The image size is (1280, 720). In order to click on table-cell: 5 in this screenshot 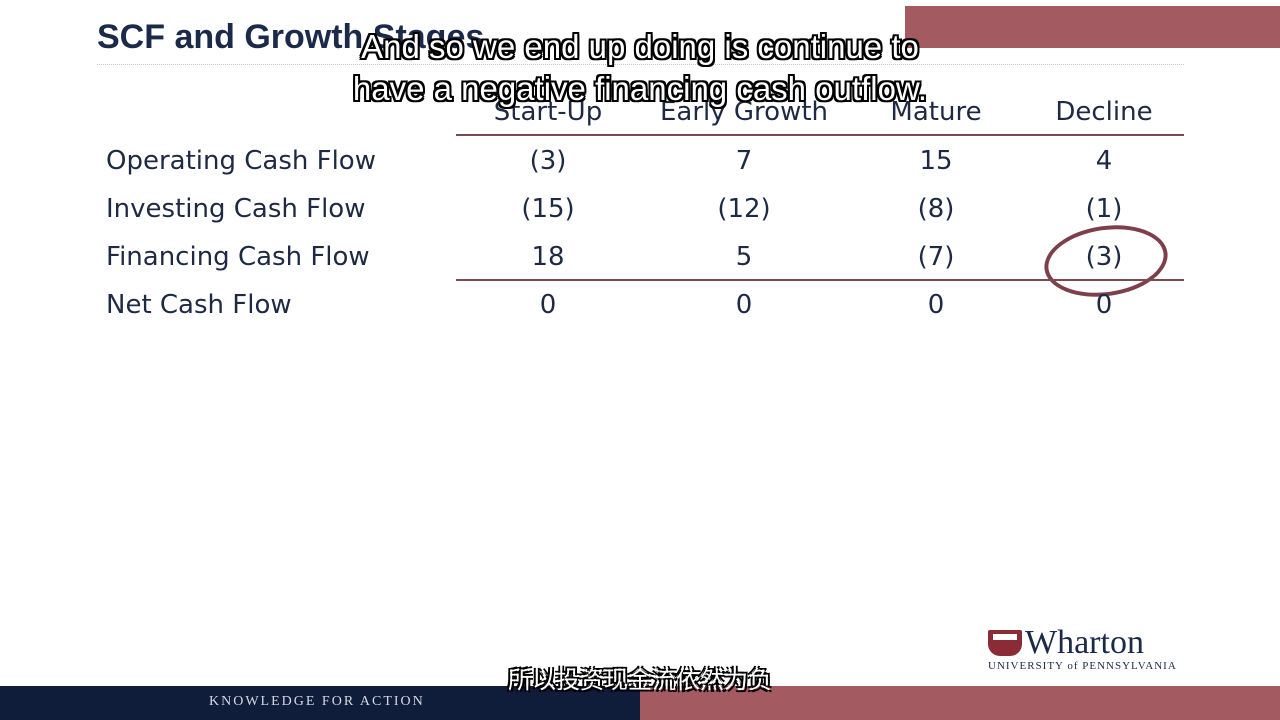, I will do `click(744, 257)`.